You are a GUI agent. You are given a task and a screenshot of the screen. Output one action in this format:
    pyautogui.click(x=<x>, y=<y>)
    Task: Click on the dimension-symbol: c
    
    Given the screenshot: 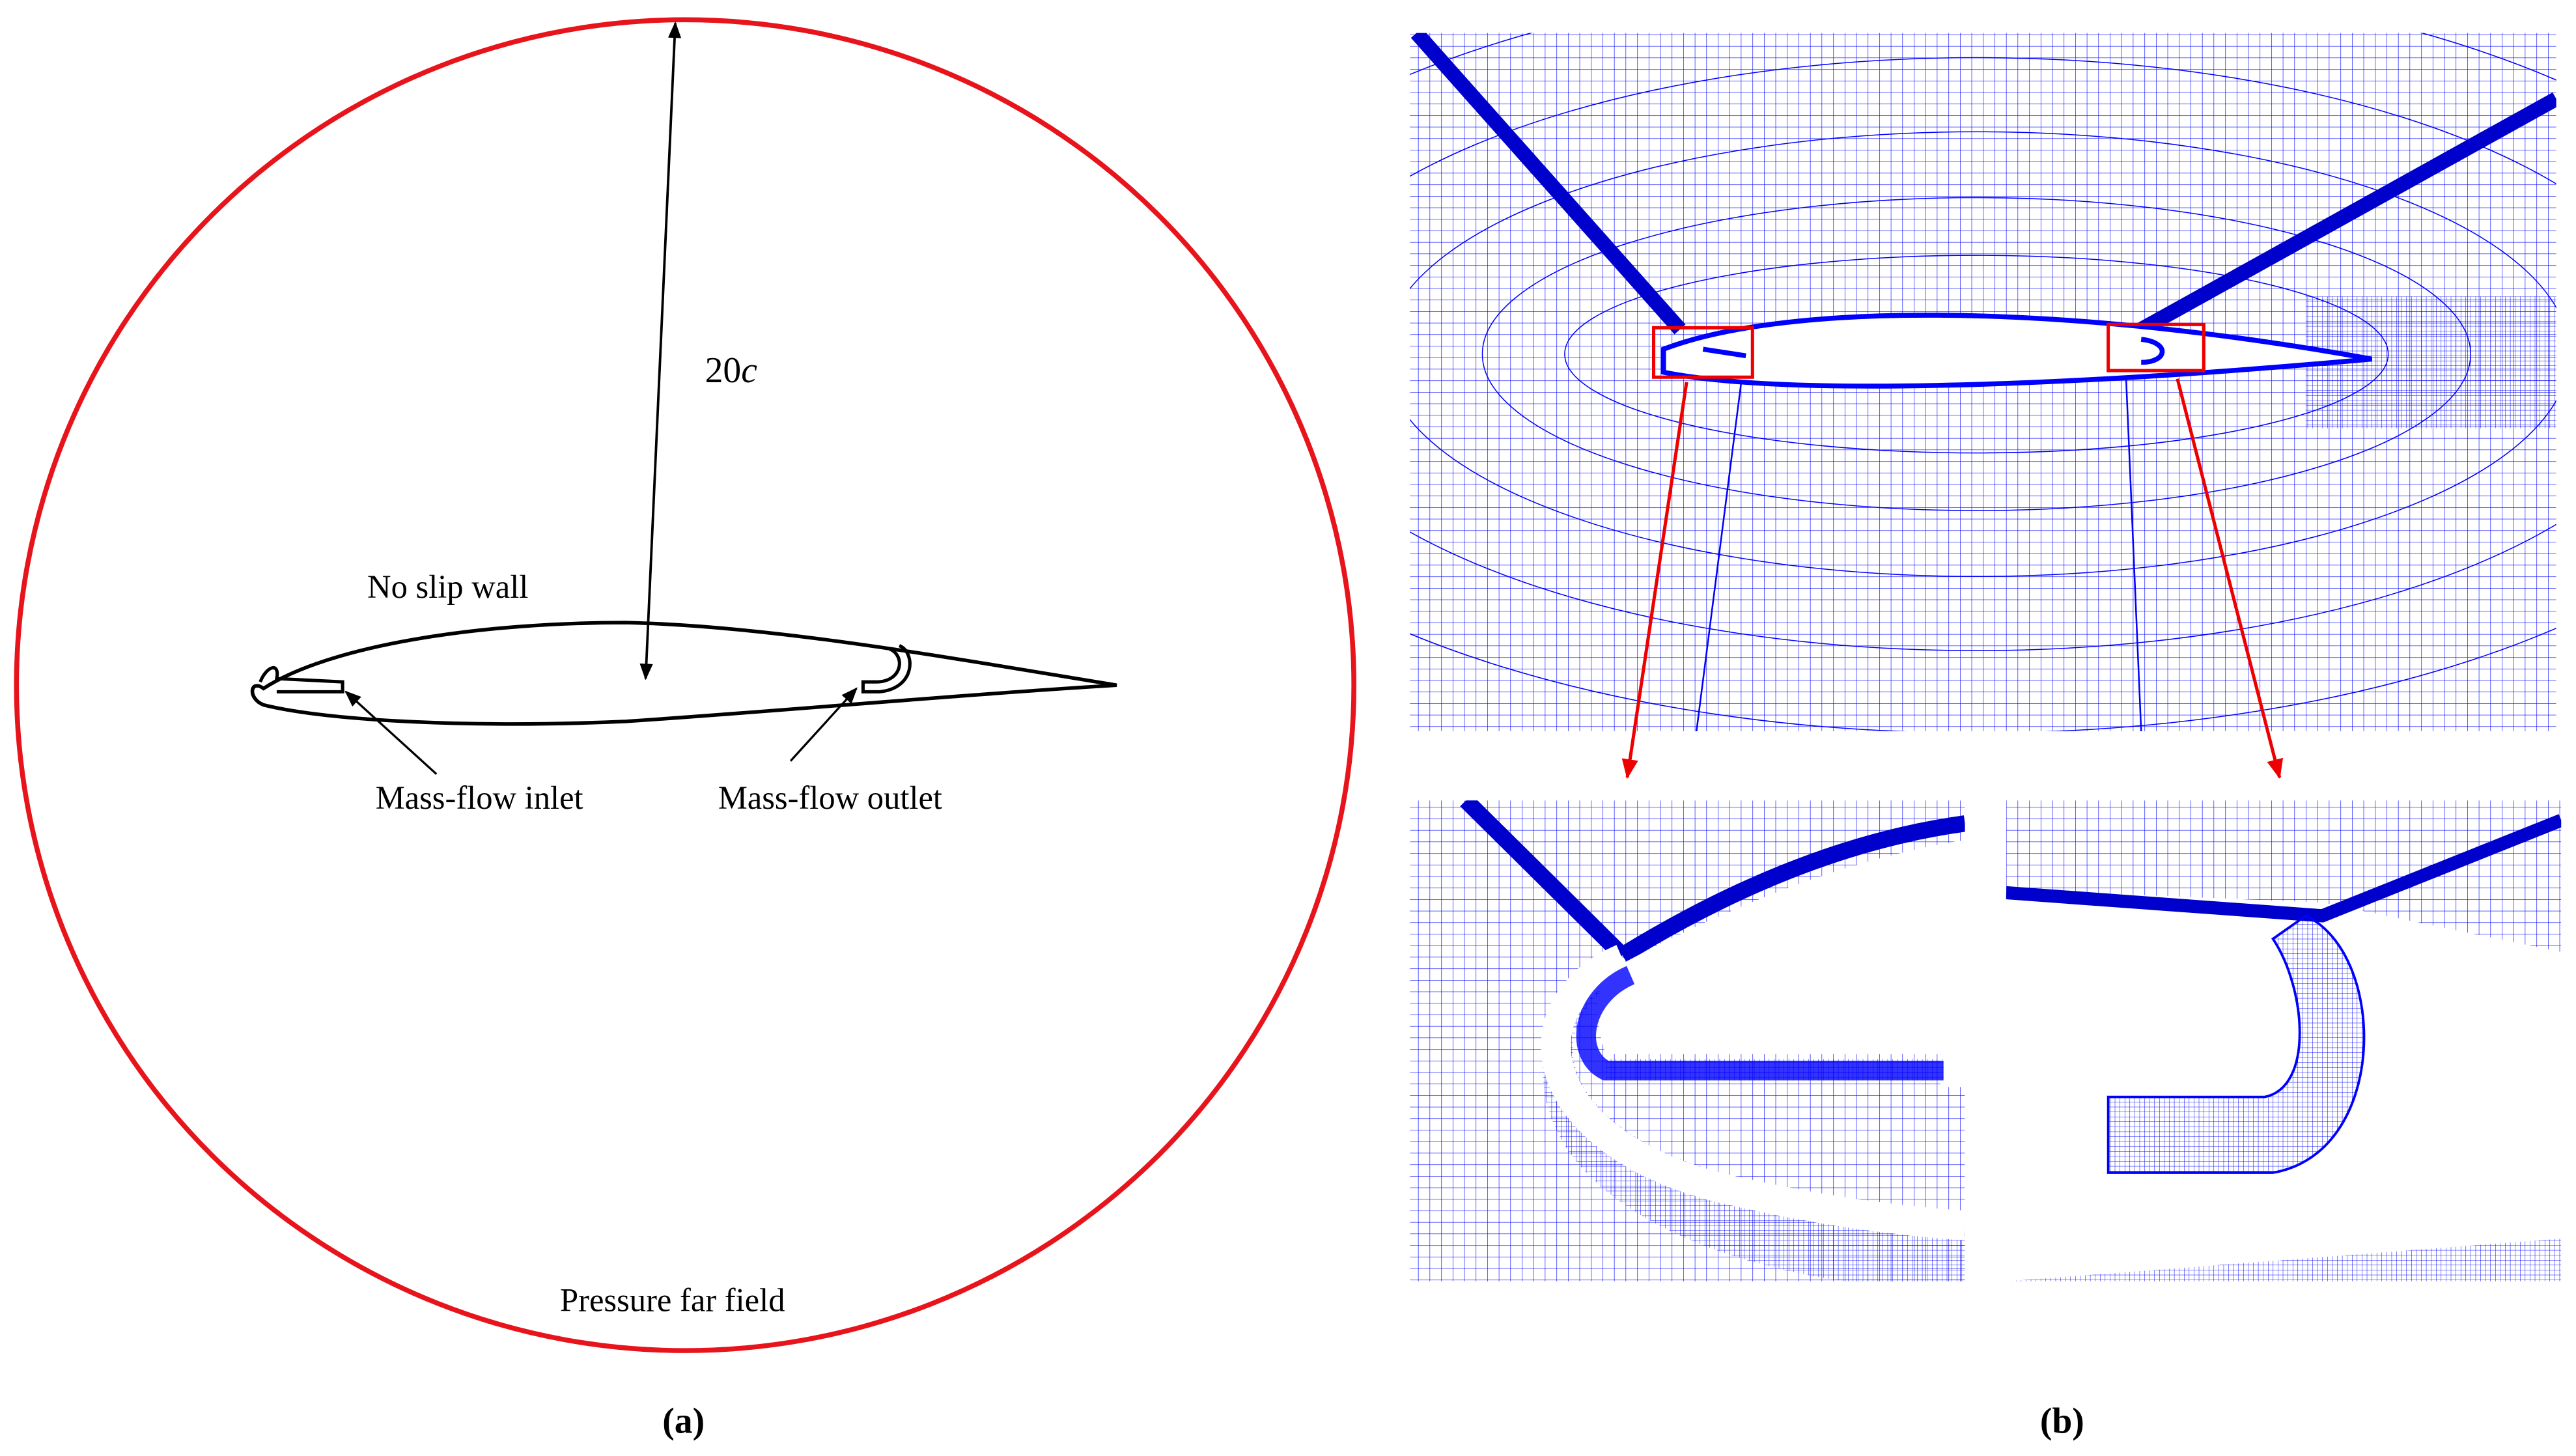 What is the action you would take?
    pyautogui.click(x=749, y=371)
    